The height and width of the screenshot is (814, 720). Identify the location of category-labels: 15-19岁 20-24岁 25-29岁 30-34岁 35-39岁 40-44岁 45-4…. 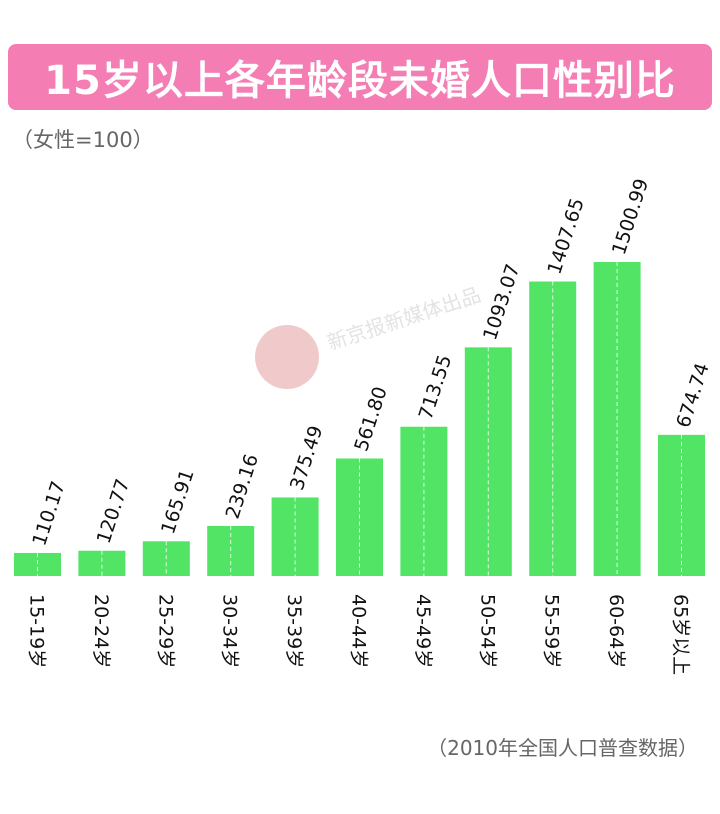
(359, 634).